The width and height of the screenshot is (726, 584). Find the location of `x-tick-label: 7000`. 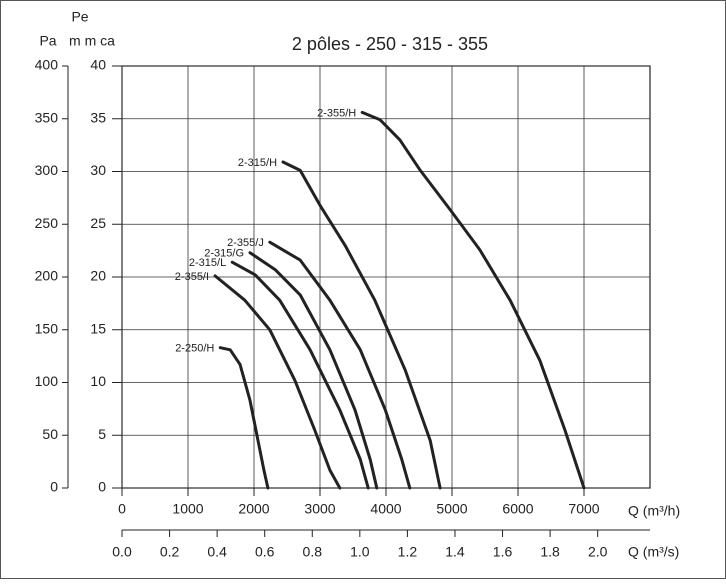

x-tick-label: 7000 is located at coordinates (583, 509).